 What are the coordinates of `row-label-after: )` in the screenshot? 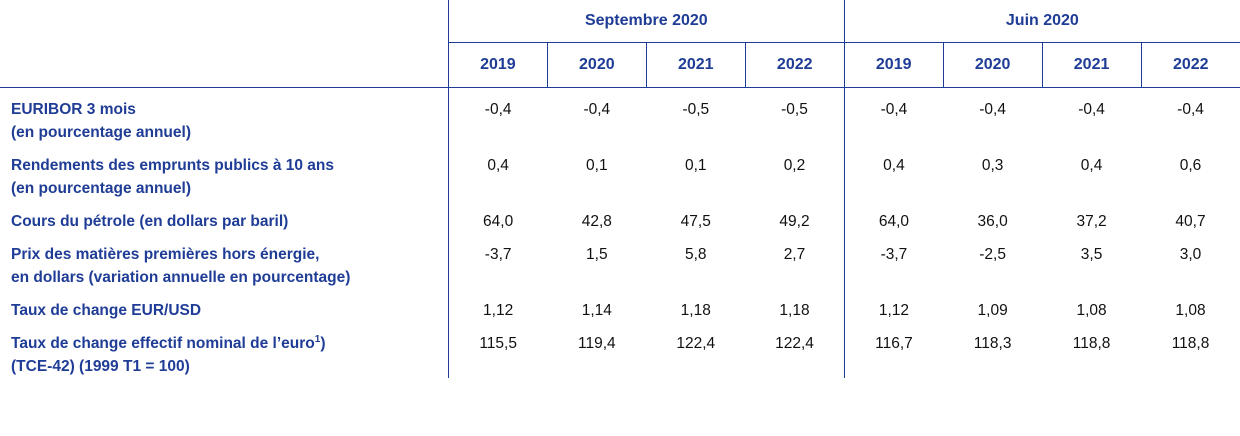 It's located at (323, 343).